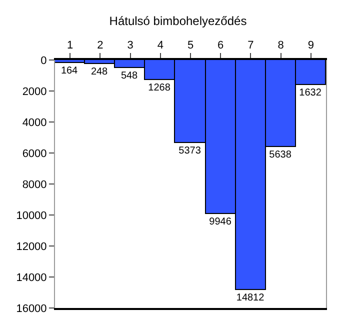 This screenshot has height=328, width=356. What do you see at coordinates (220, 222) in the screenshot?
I see `data-label: 9946` at bounding box center [220, 222].